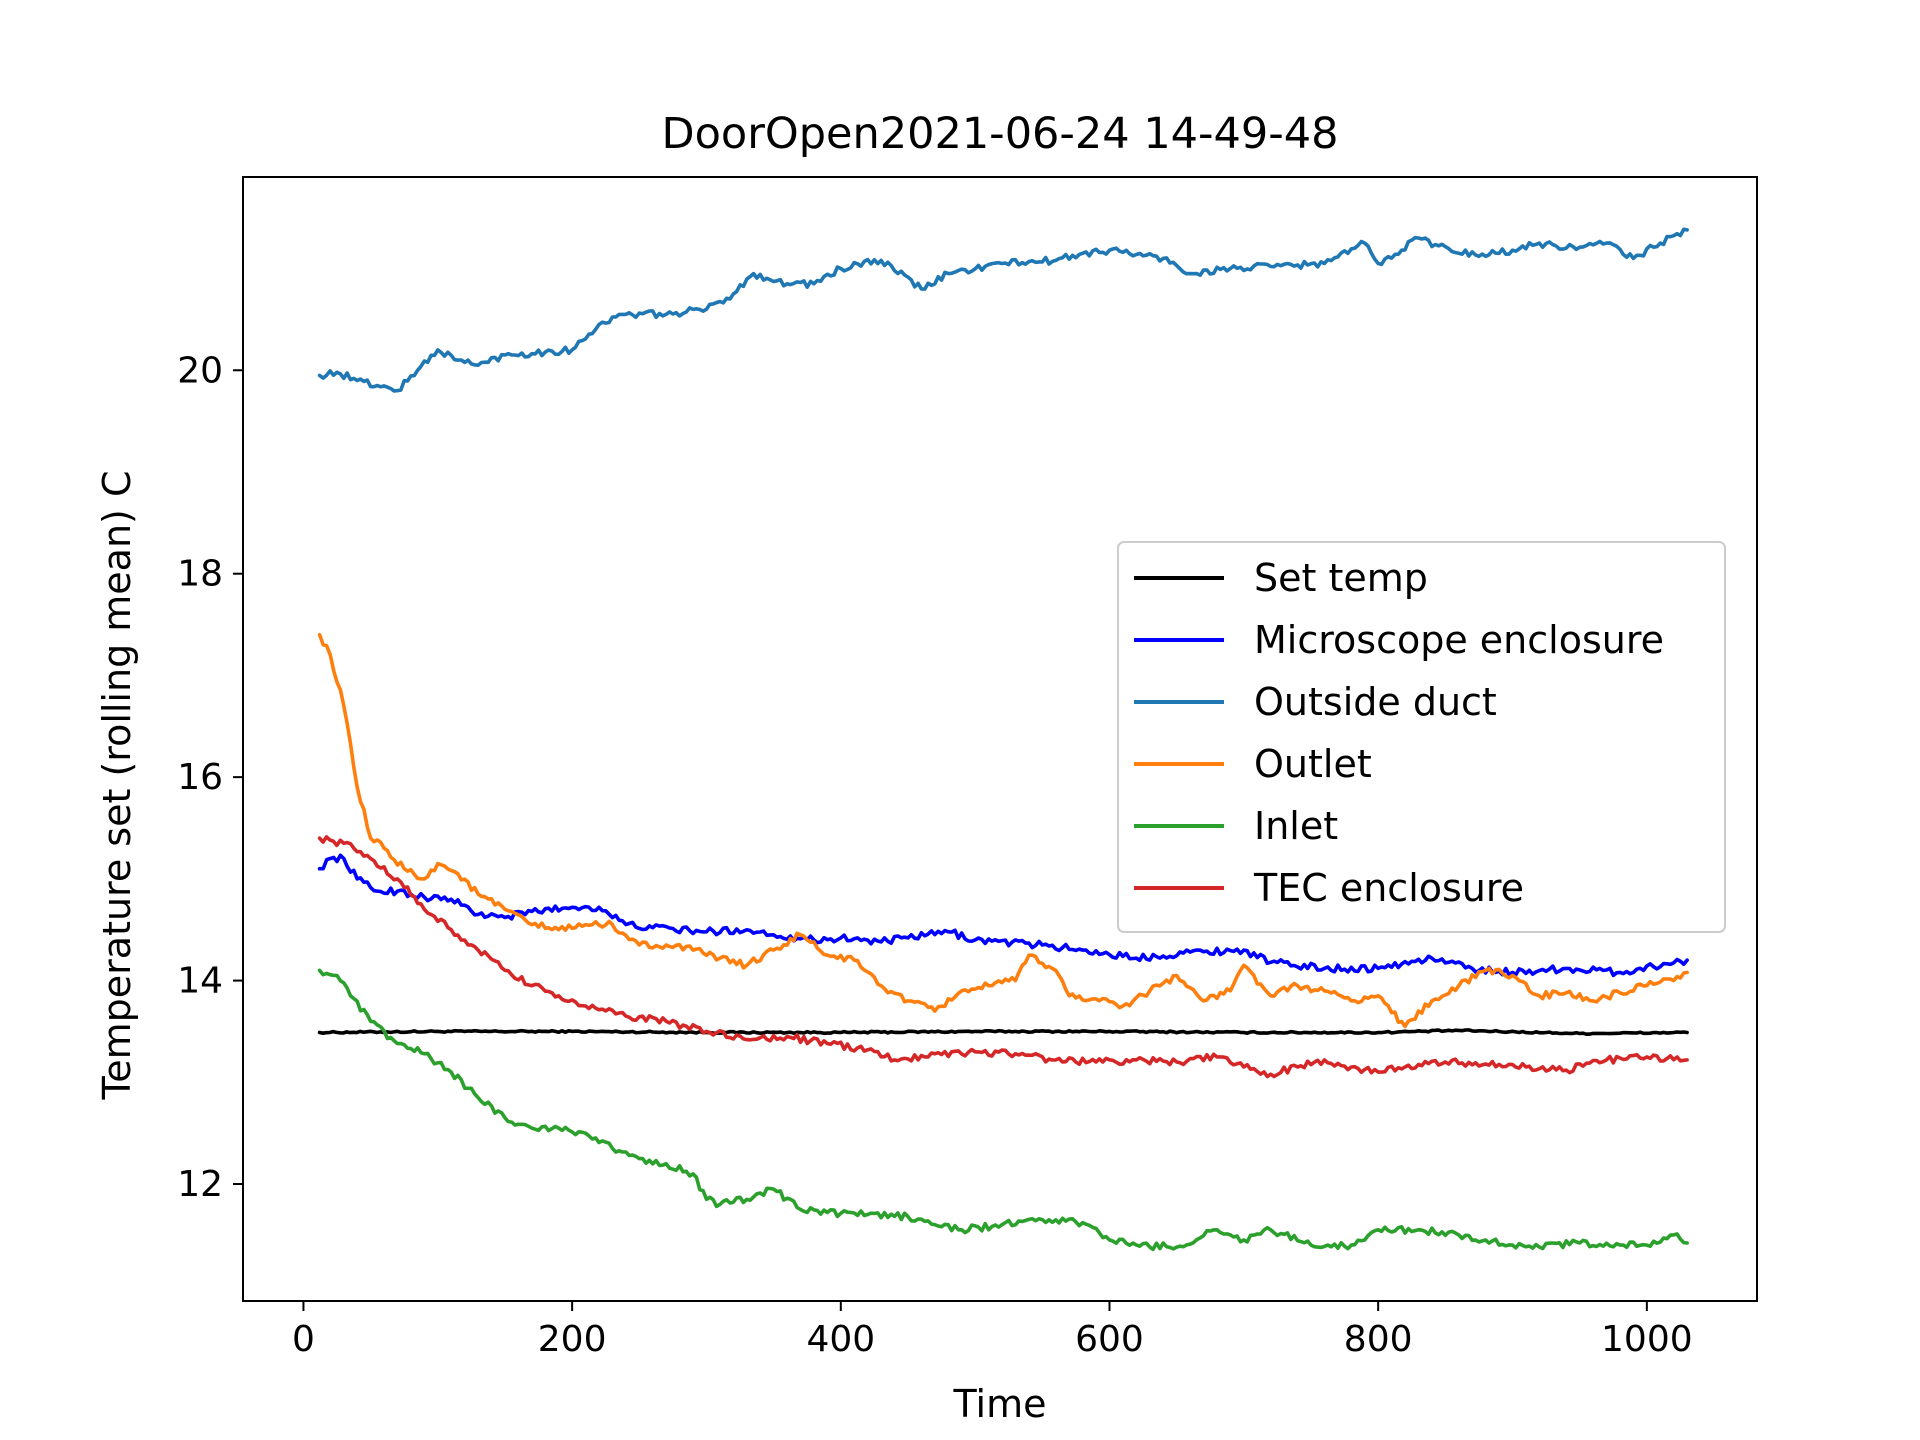 This screenshot has height=1440, width=1920. What do you see at coordinates (1000, 1404) in the screenshot?
I see `x-axis-label: Time` at bounding box center [1000, 1404].